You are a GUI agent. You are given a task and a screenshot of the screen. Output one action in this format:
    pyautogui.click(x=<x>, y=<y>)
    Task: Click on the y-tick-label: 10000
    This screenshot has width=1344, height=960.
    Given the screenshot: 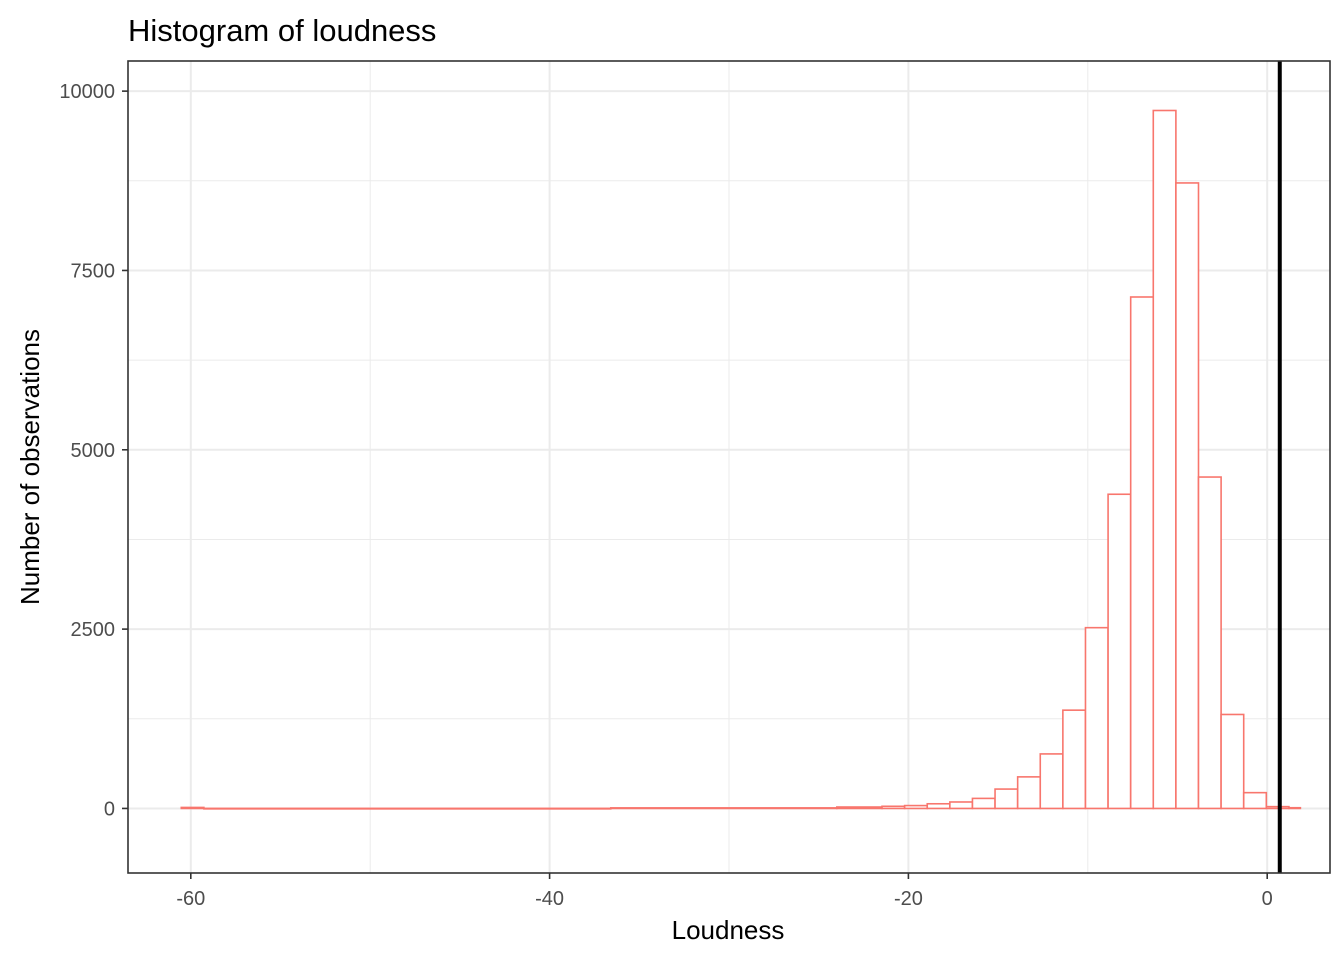 What is the action you would take?
    pyautogui.click(x=87, y=92)
    